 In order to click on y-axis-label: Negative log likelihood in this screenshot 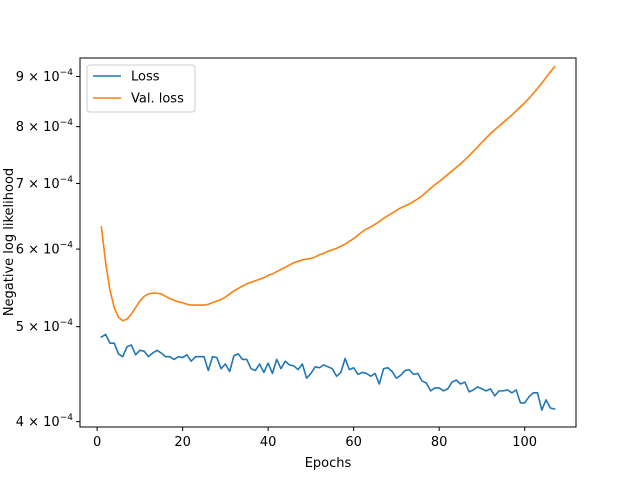, I will do `click(9, 242)`.